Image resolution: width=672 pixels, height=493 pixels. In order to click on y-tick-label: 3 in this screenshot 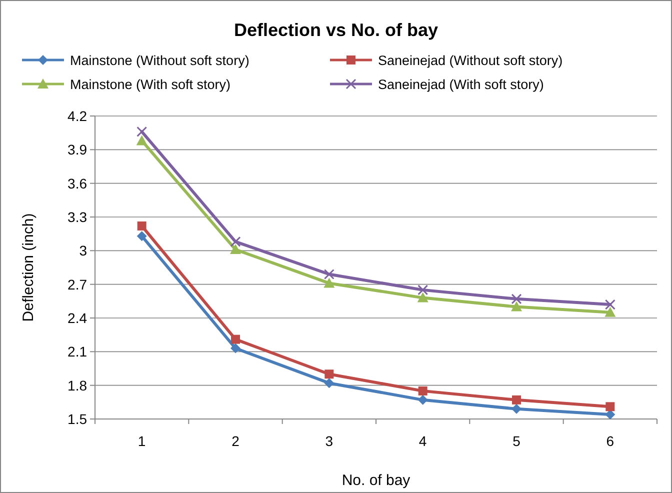, I will do `click(83, 250)`.